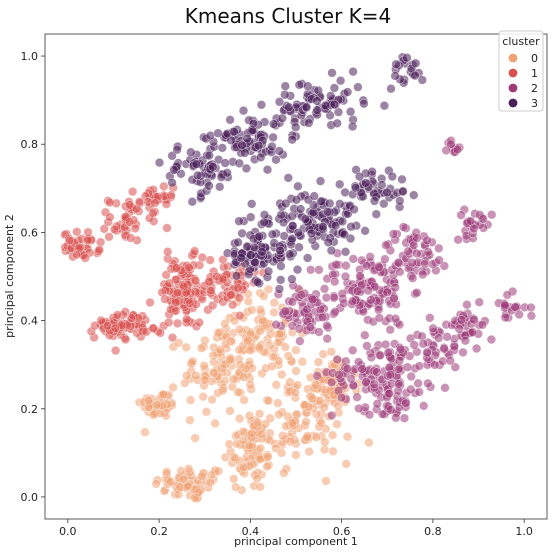 This screenshot has width=553, height=555. I want to click on x-tick-label: 1.0, so click(524, 531).